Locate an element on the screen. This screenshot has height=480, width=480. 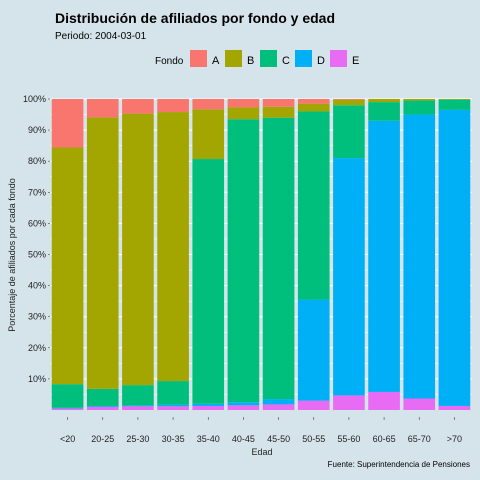
x-tick-label: 50-55 is located at coordinates (313, 439).